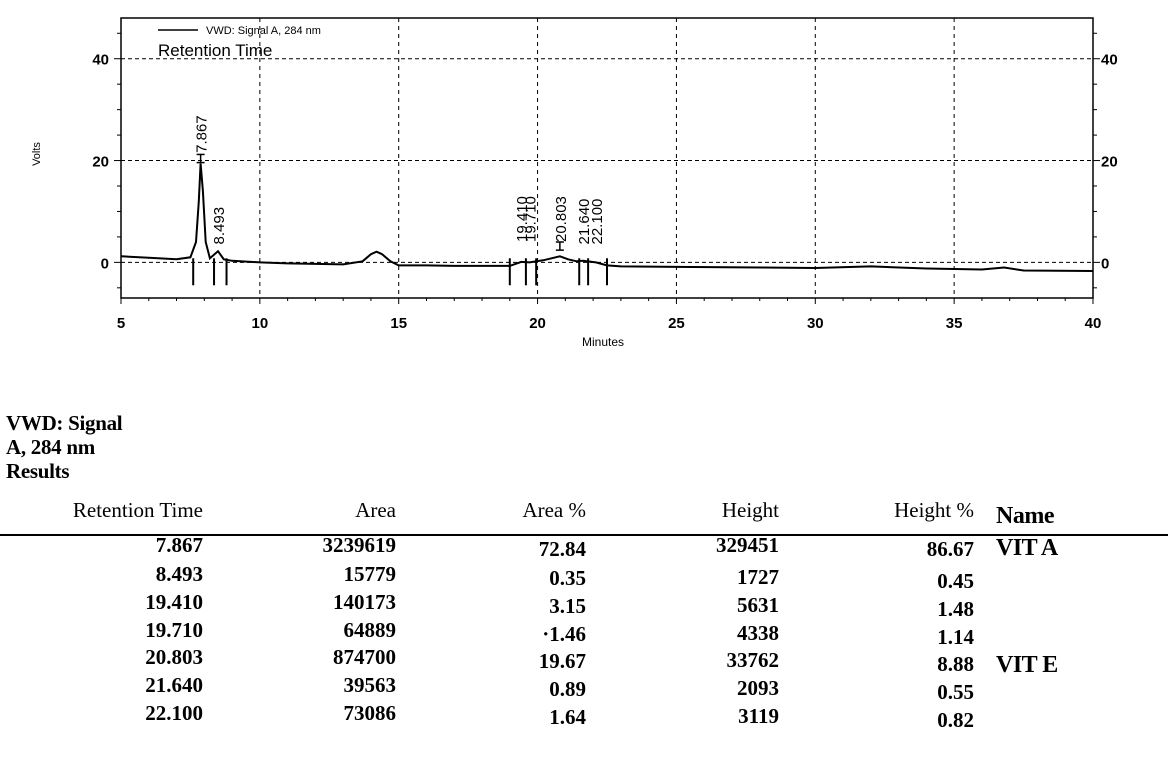 Image resolution: width=1168 pixels, height=763 pixels. I want to click on peak-label: 22.100, so click(597, 222).